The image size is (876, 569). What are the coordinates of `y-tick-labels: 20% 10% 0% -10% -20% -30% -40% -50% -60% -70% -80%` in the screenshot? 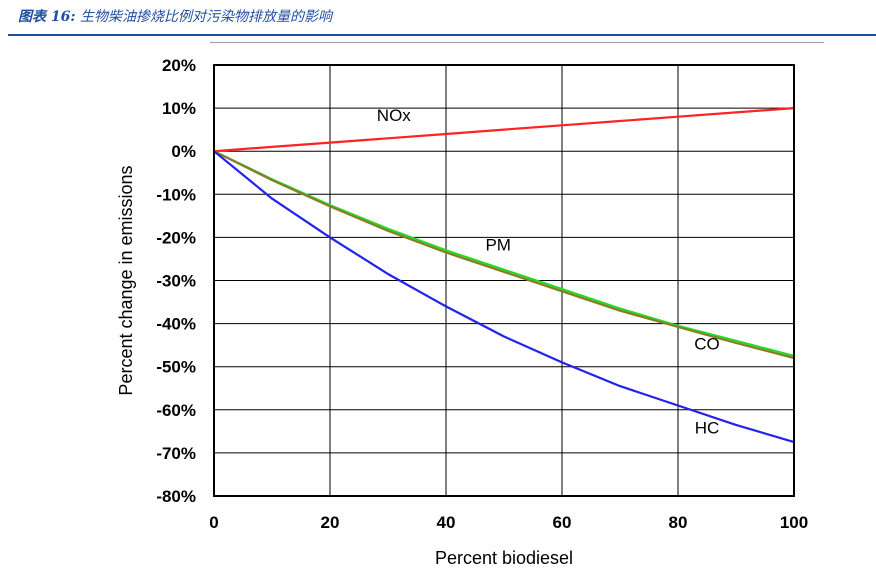 It's located at (176, 281).